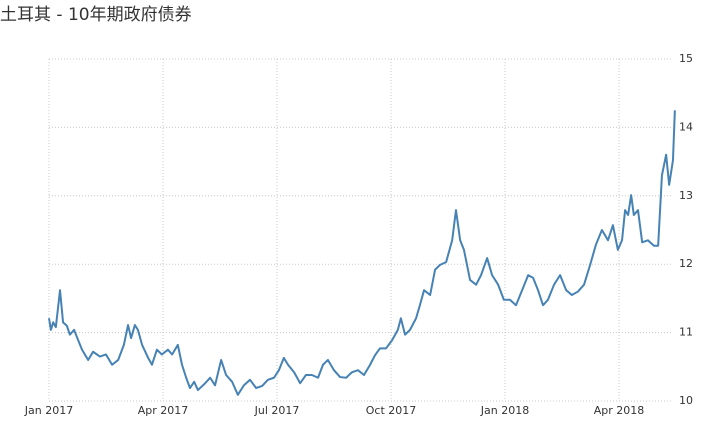  Describe the element at coordinates (96, 15) in the screenshot. I see `chart-title: 土耳其 - 10年期政府债券` at that location.